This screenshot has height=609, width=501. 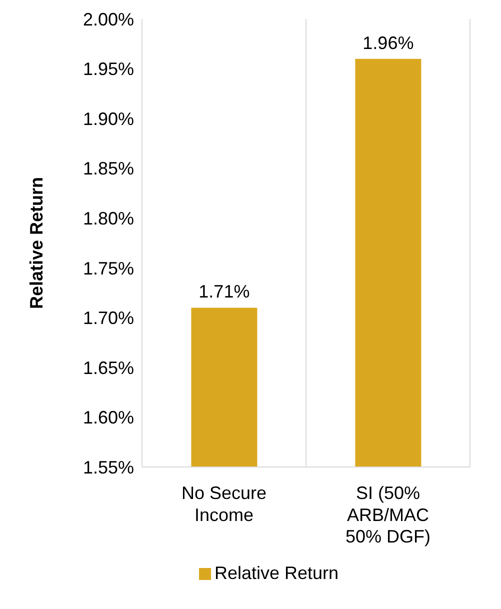 What do you see at coordinates (224, 504) in the screenshot?
I see `x-tick-label: No Secure Income` at bounding box center [224, 504].